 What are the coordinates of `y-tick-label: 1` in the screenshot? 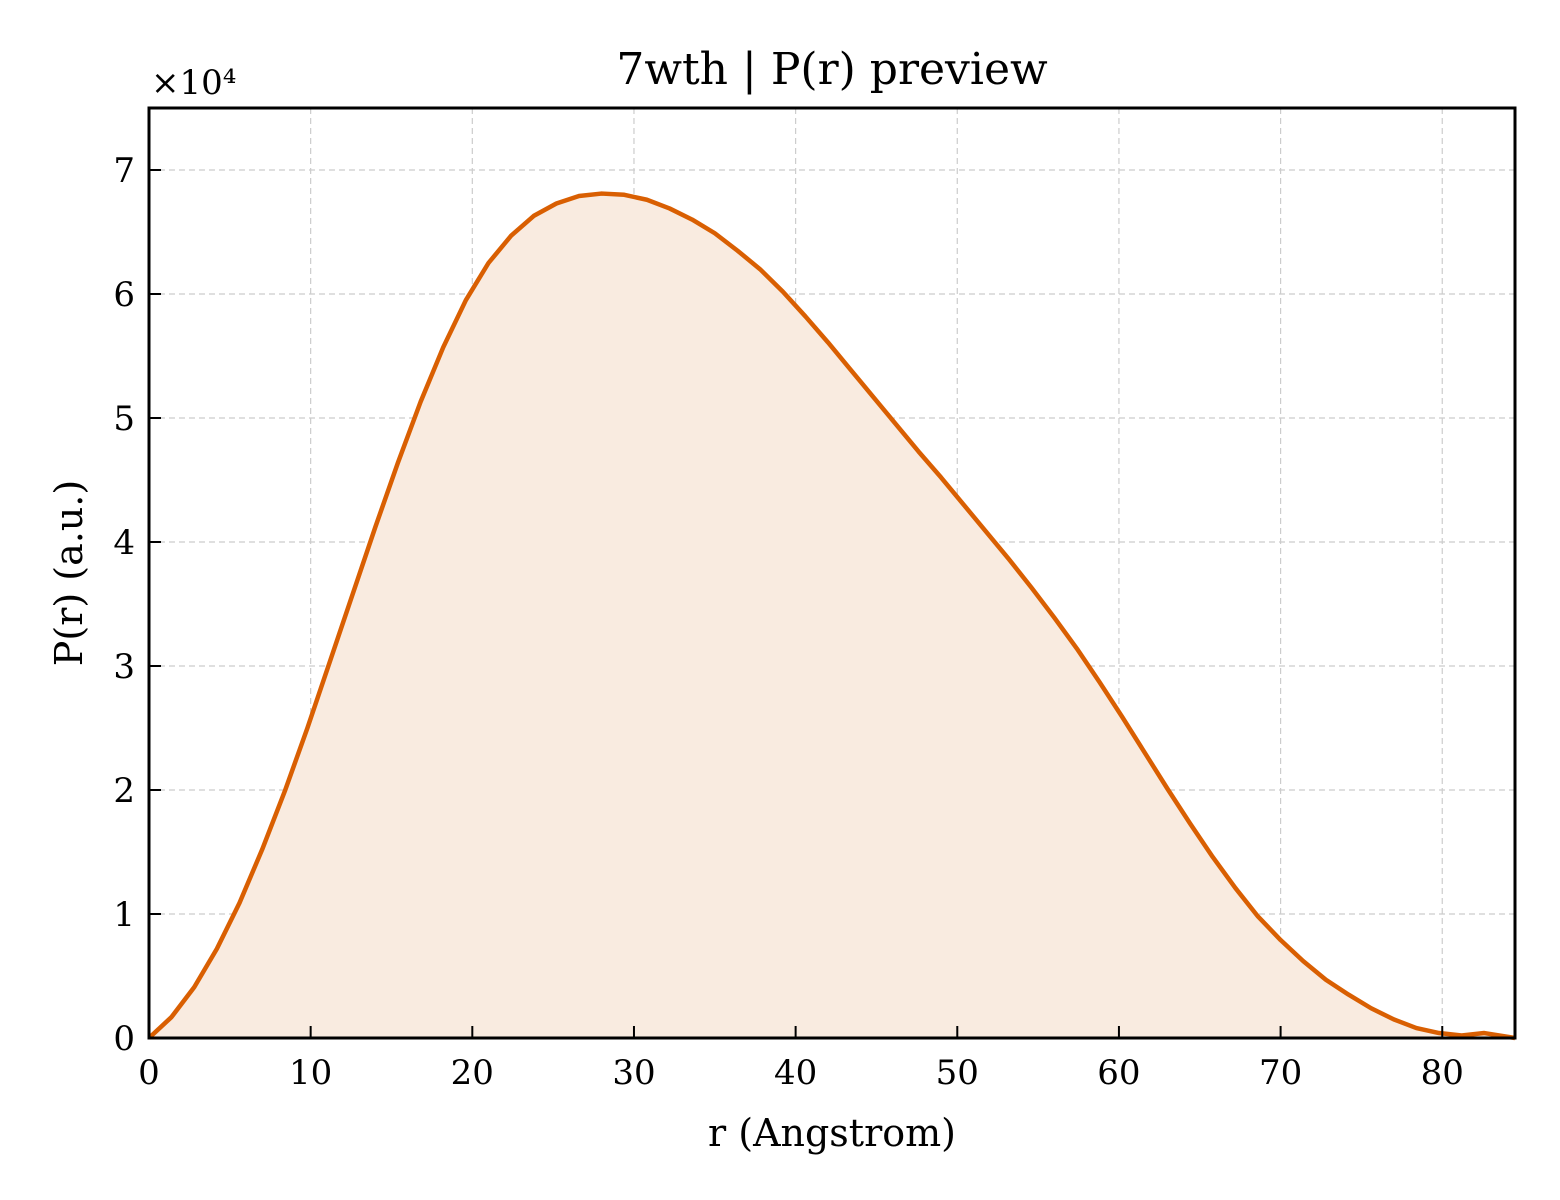 It's located at (124, 915).